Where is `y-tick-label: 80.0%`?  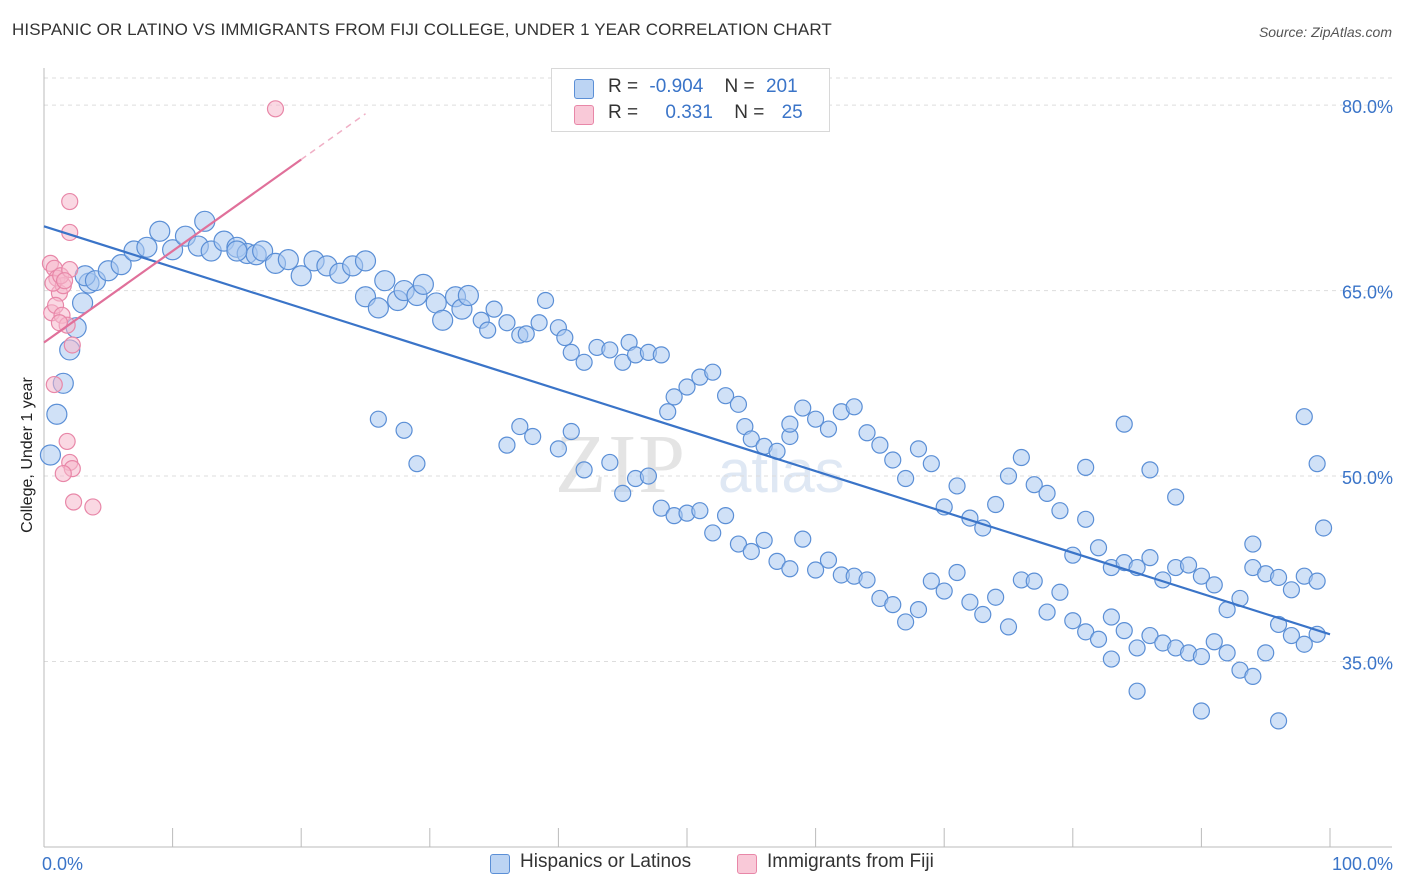
y-tick-label: 80.0% is located at coordinates (1367, 107).